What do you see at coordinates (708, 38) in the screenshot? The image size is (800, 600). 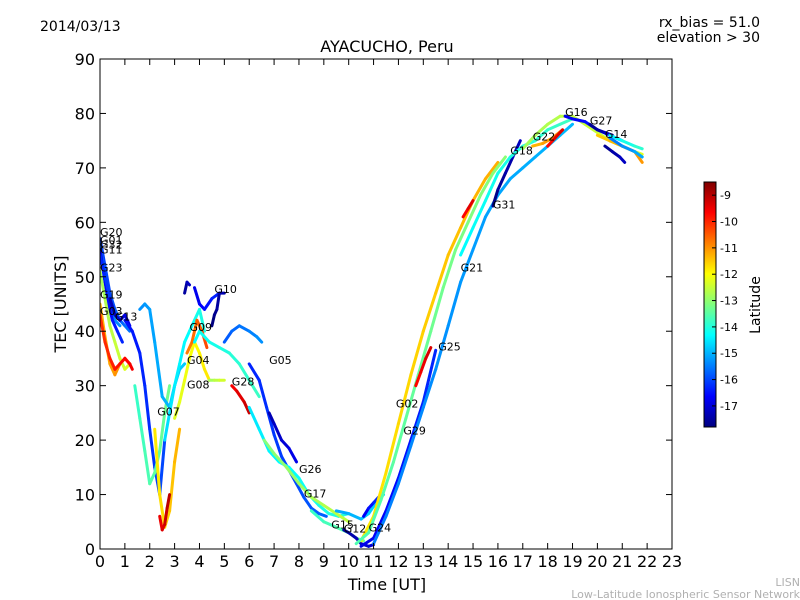 I see `elevation-label: elevation > 30` at bounding box center [708, 38].